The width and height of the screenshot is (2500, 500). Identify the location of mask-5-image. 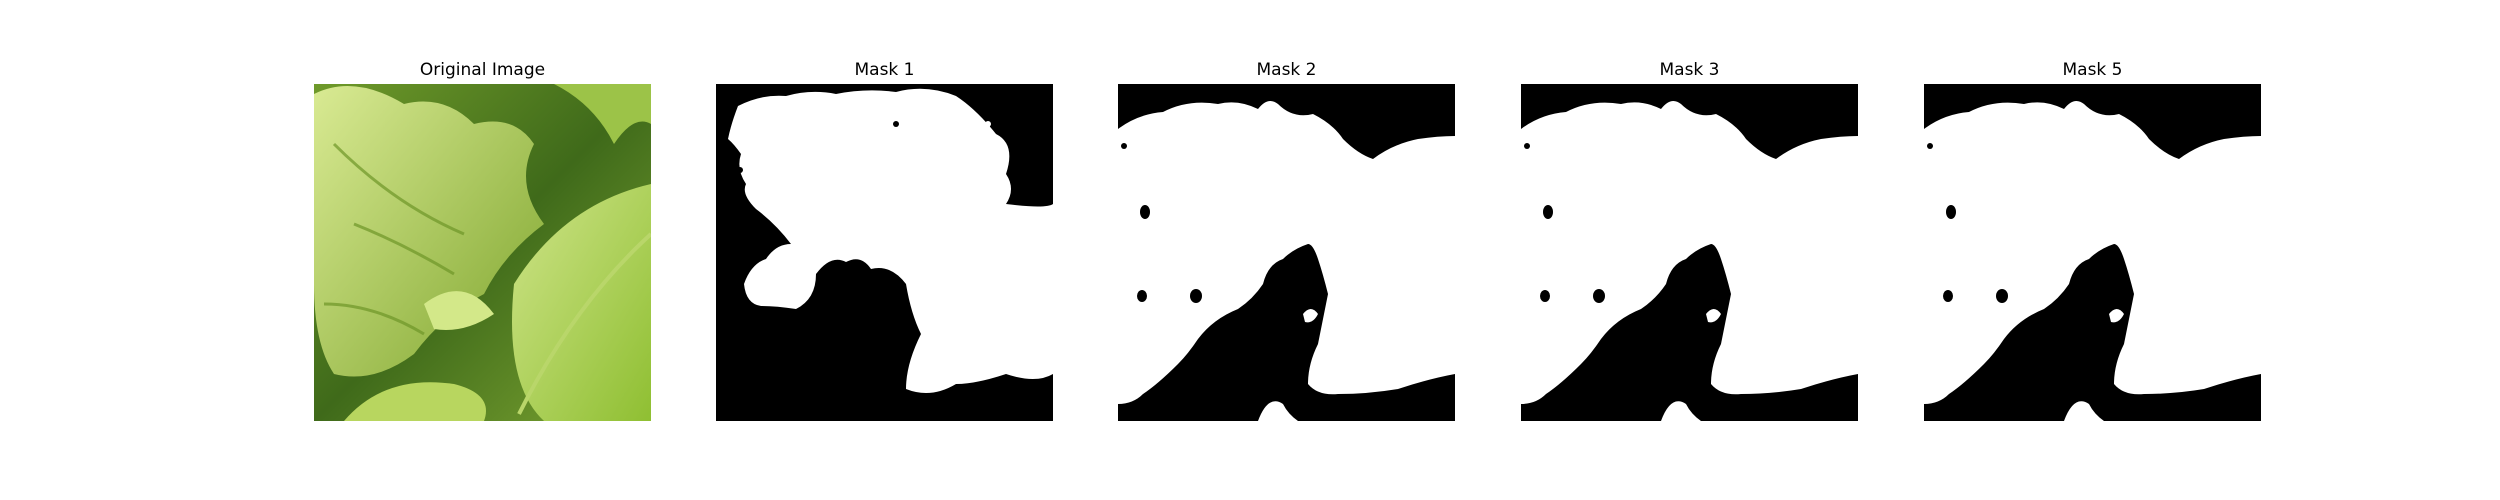
(2092, 252).